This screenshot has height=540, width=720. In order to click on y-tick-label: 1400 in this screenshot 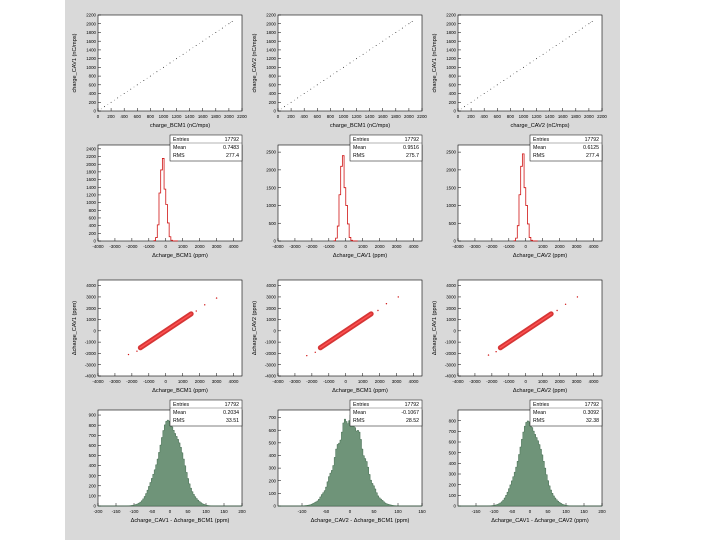, I will do `click(451, 50)`.